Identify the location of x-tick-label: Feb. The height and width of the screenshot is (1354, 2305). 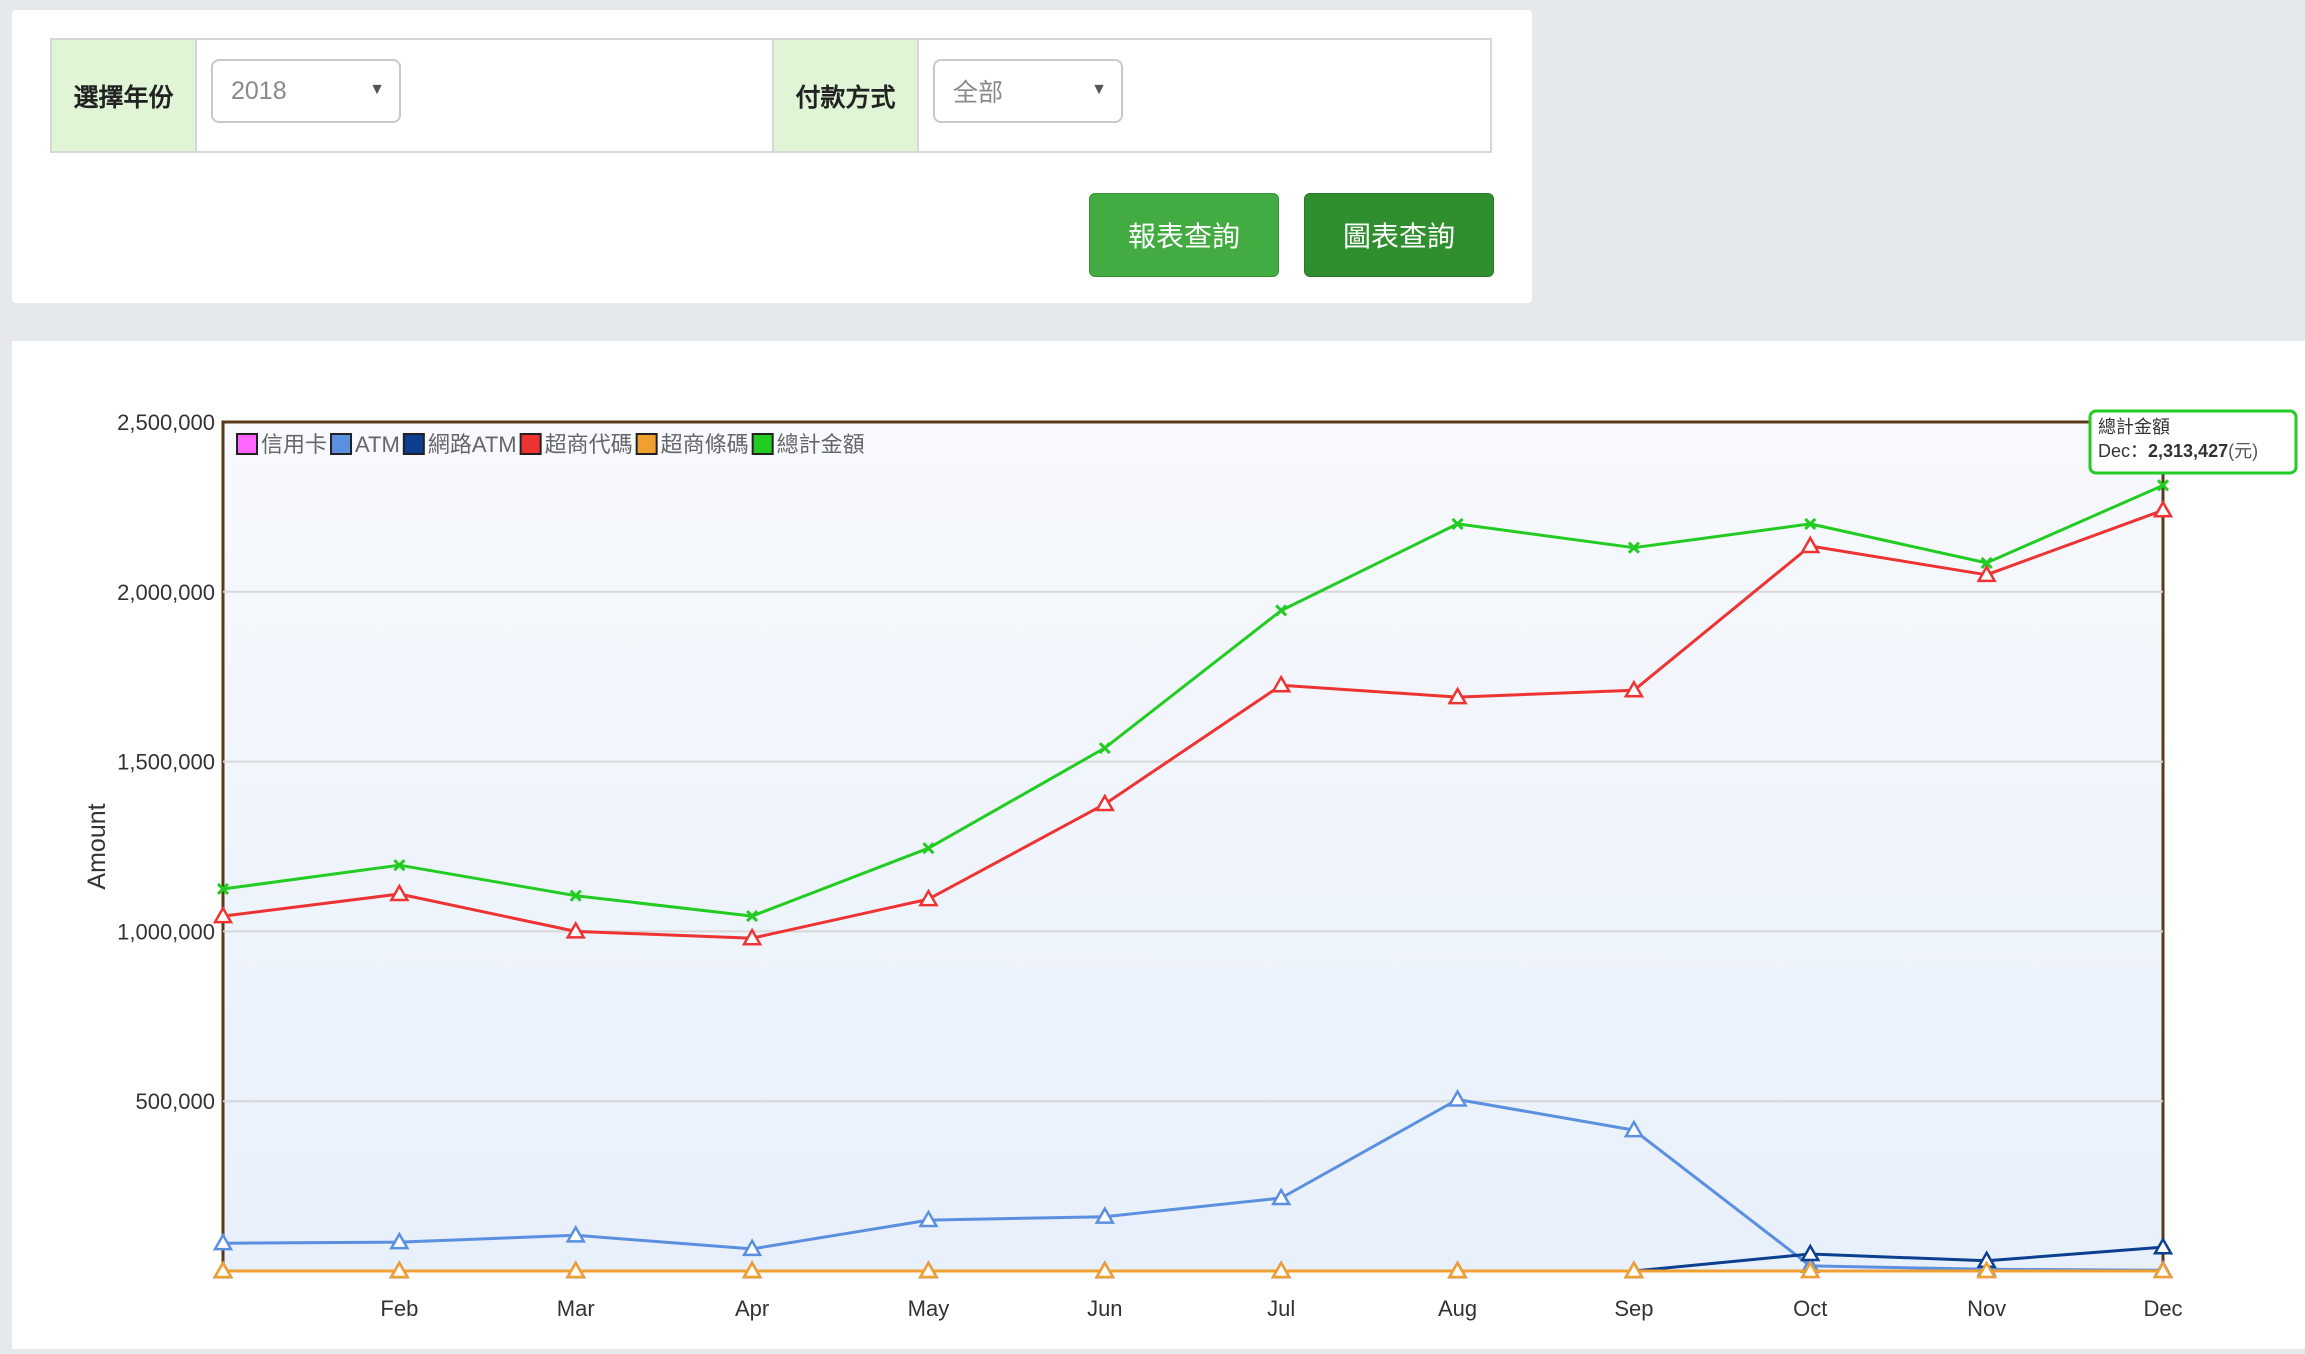
(399, 1308).